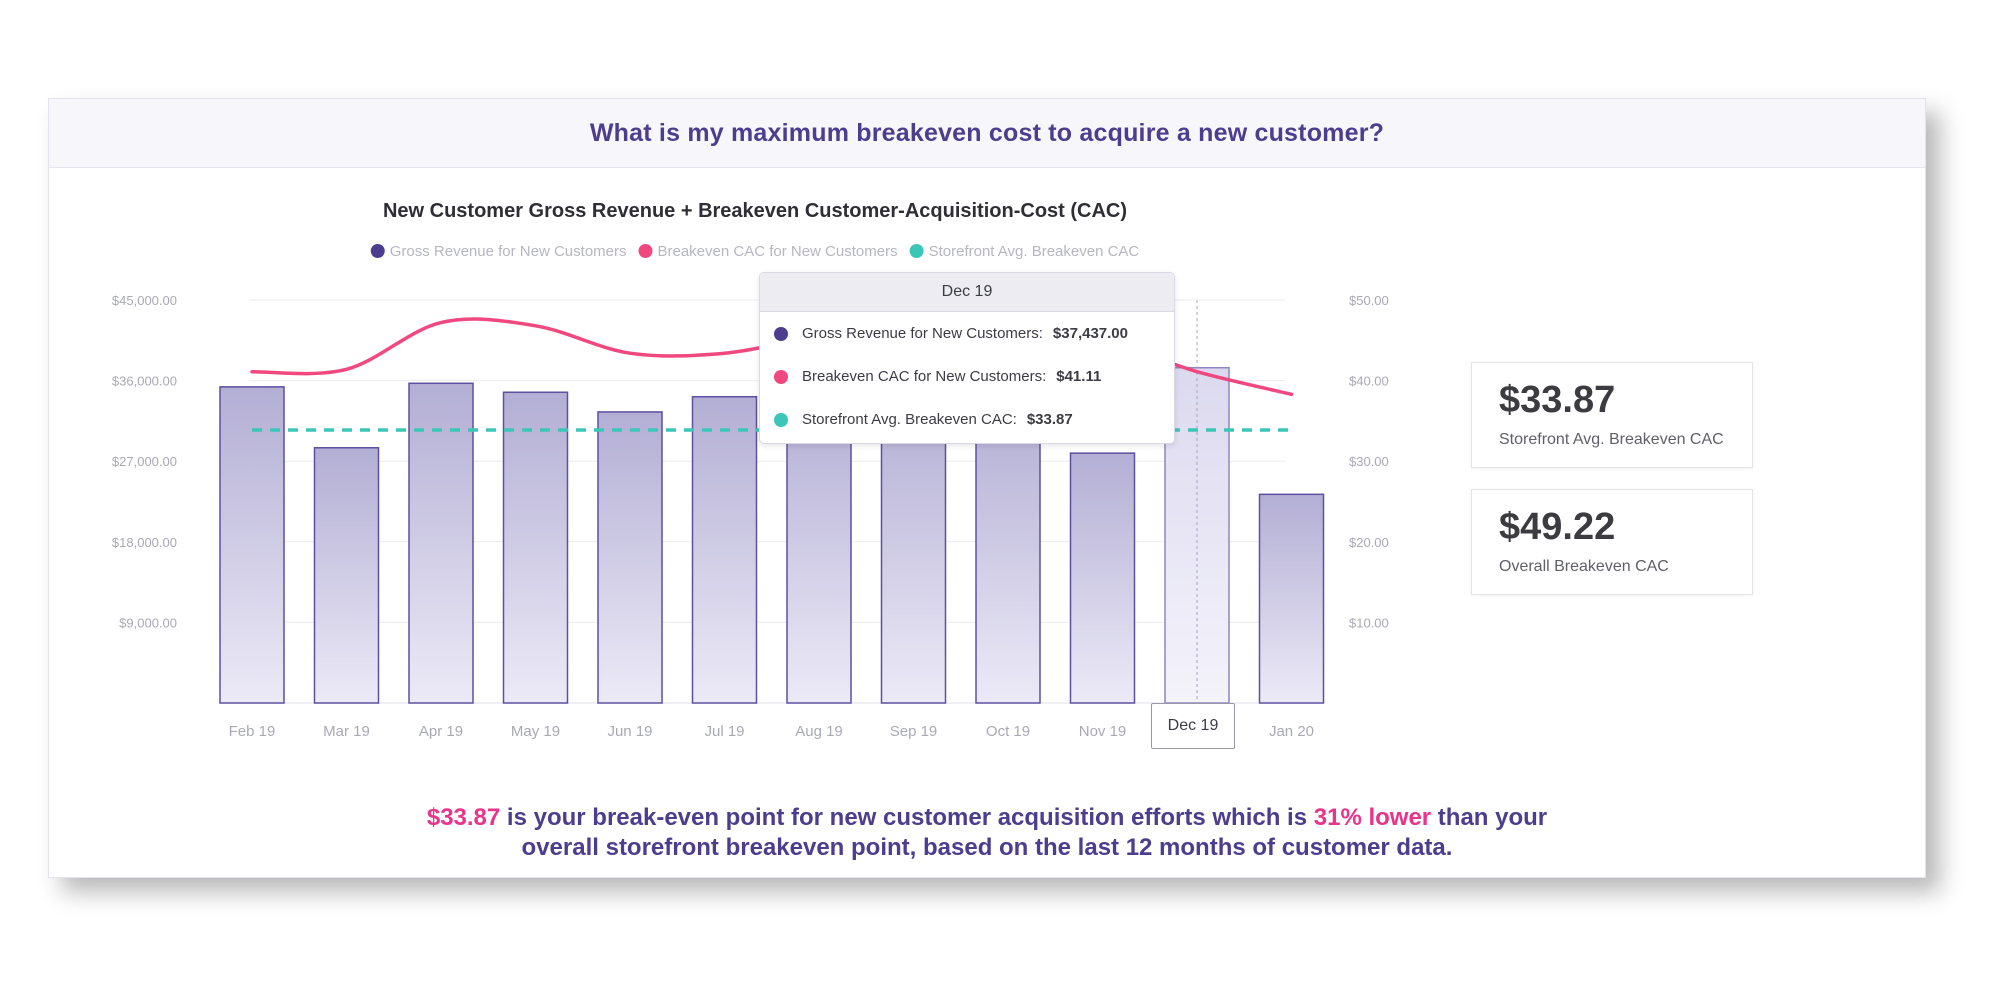 Image resolution: width=2000 pixels, height=1000 pixels. What do you see at coordinates (252, 731) in the screenshot?
I see `x-tick-label: Feb 19` at bounding box center [252, 731].